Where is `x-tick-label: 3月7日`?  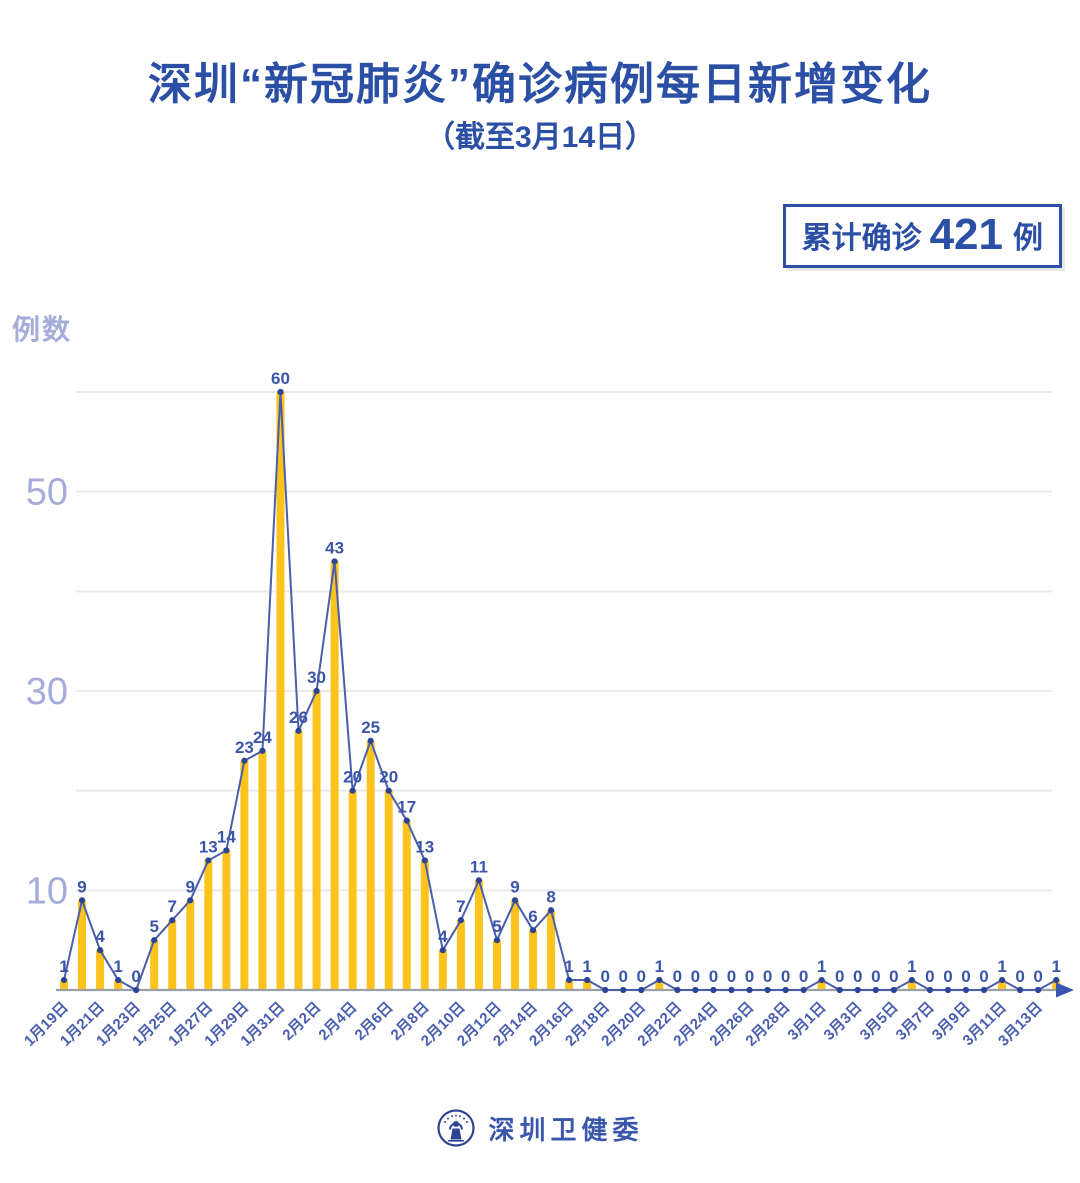 x-tick-label: 3月7日 is located at coordinates (915, 1021).